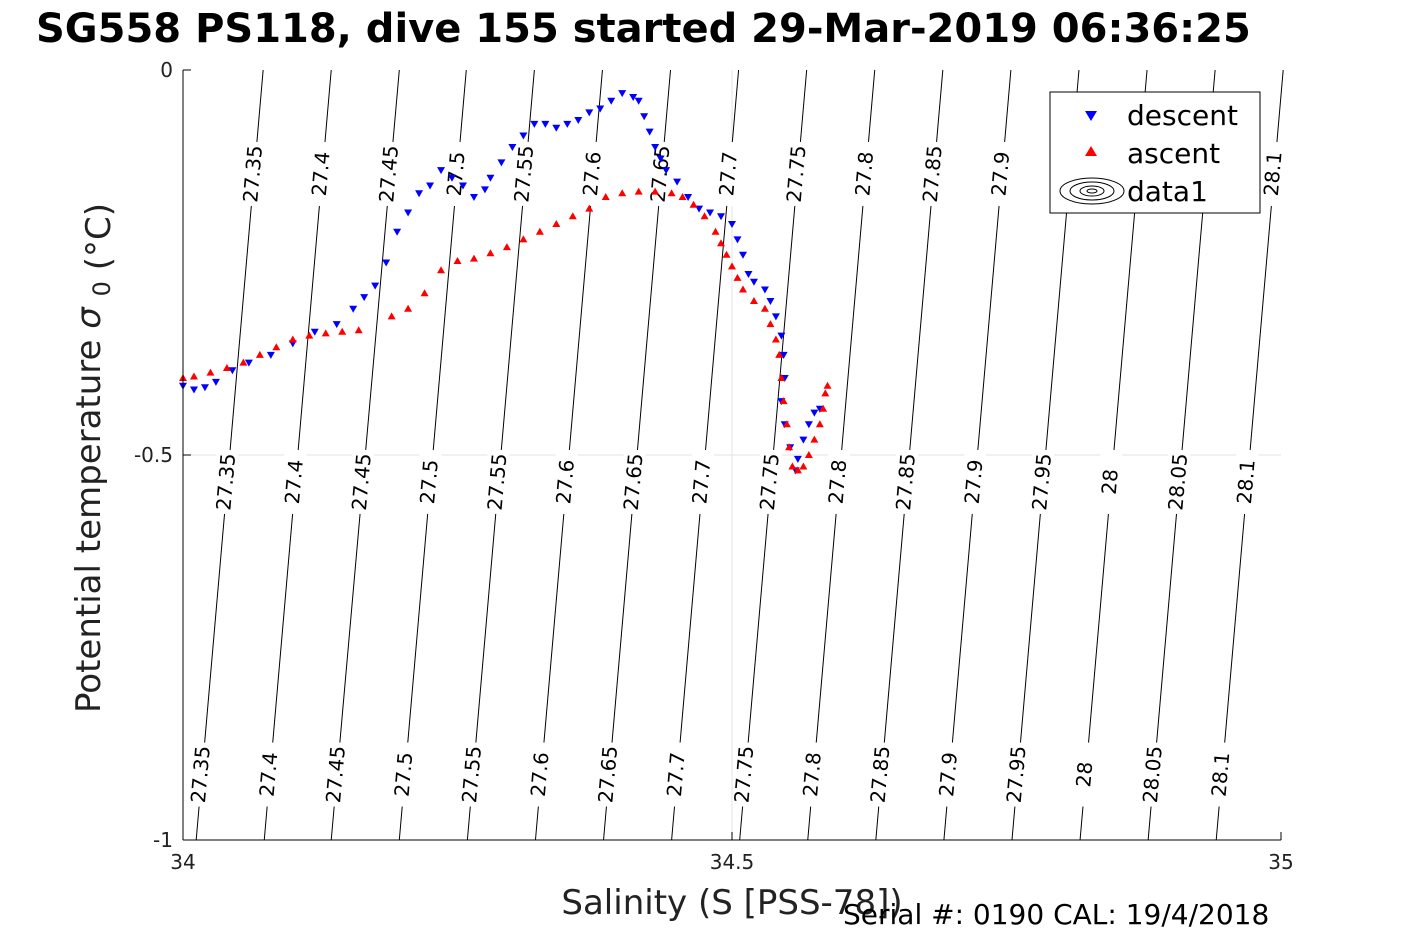 The width and height of the screenshot is (1417, 945). I want to click on isopycnal-label: 27.45, so click(361, 481).